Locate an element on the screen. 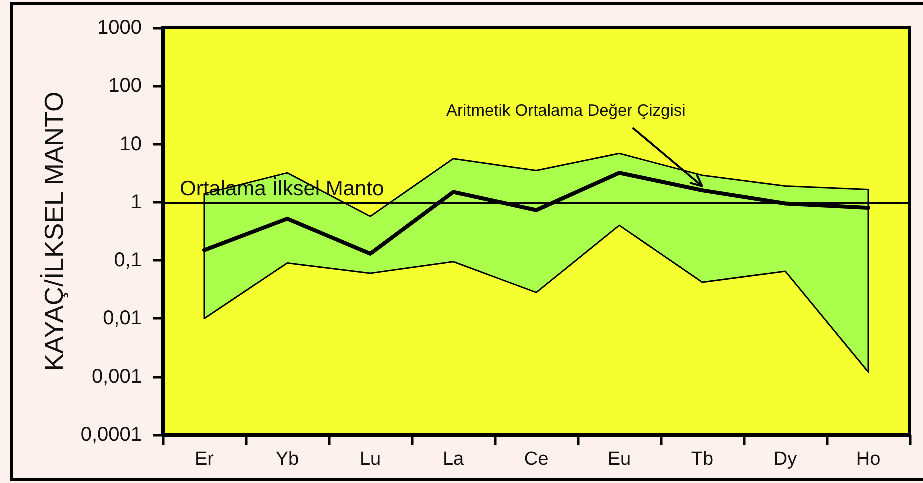  y-tick-label: 10 is located at coordinates (131, 144).